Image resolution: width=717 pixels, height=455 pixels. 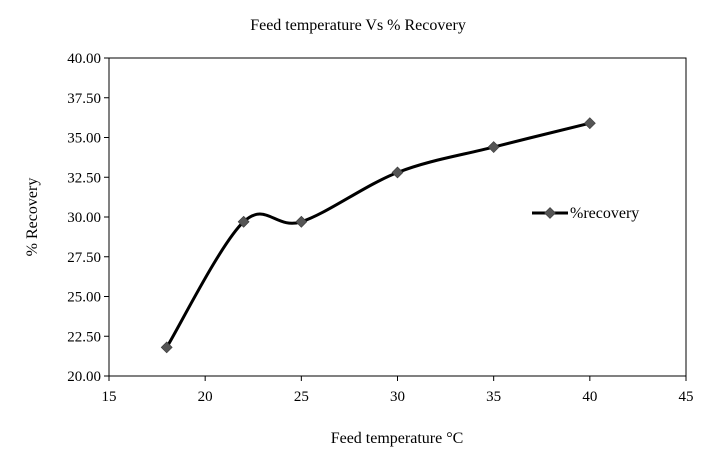 What do you see at coordinates (84, 377) in the screenshot?
I see `y-tick-label: 20.00` at bounding box center [84, 377].